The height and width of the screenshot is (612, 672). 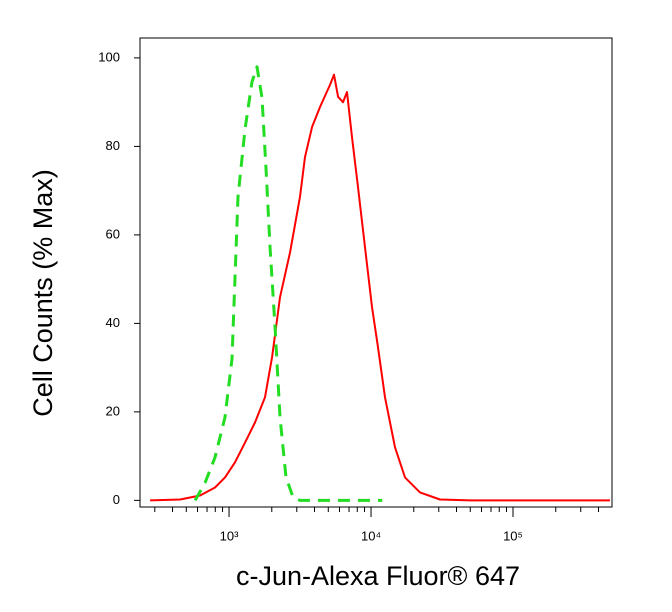 What do you see at coordinates (113, 322) in the screenshot?
I see `y-tick-label: 40` at bounding box center [113, 322].